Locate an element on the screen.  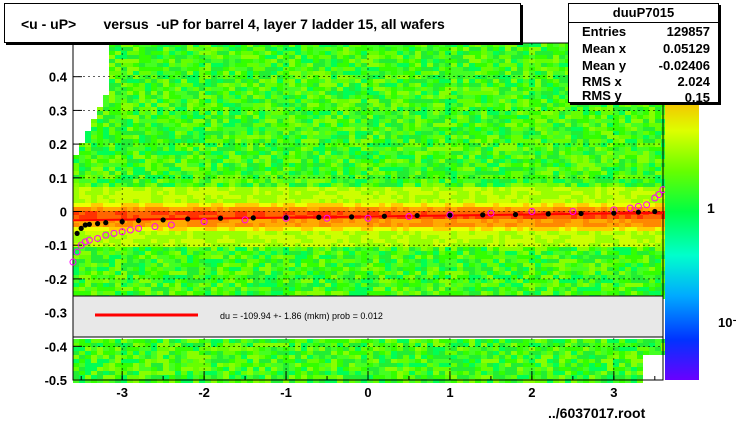
x-tick-label: 3 is located at coordinates (613, 392).